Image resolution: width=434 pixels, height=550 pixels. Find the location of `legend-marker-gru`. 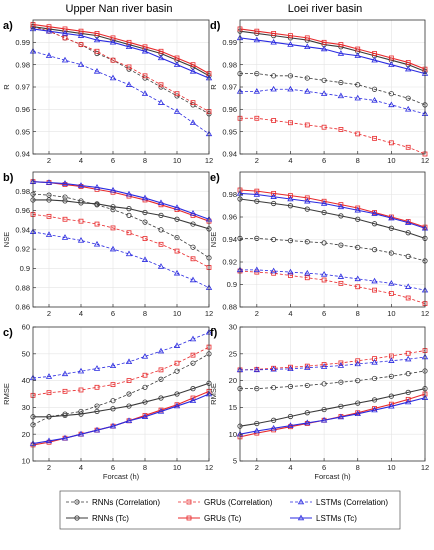

legend-marker-gru is located at coordinates (189, 518).